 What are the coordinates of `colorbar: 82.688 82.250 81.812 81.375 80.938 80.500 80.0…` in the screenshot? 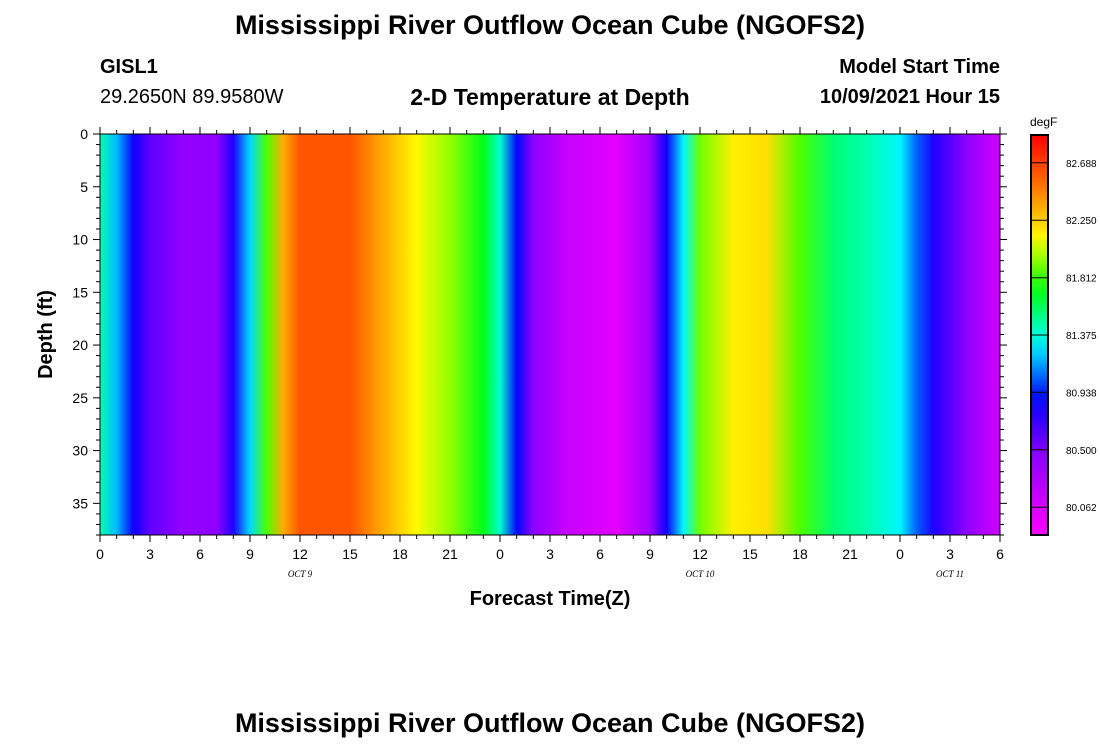 It's located at (1063, 335).